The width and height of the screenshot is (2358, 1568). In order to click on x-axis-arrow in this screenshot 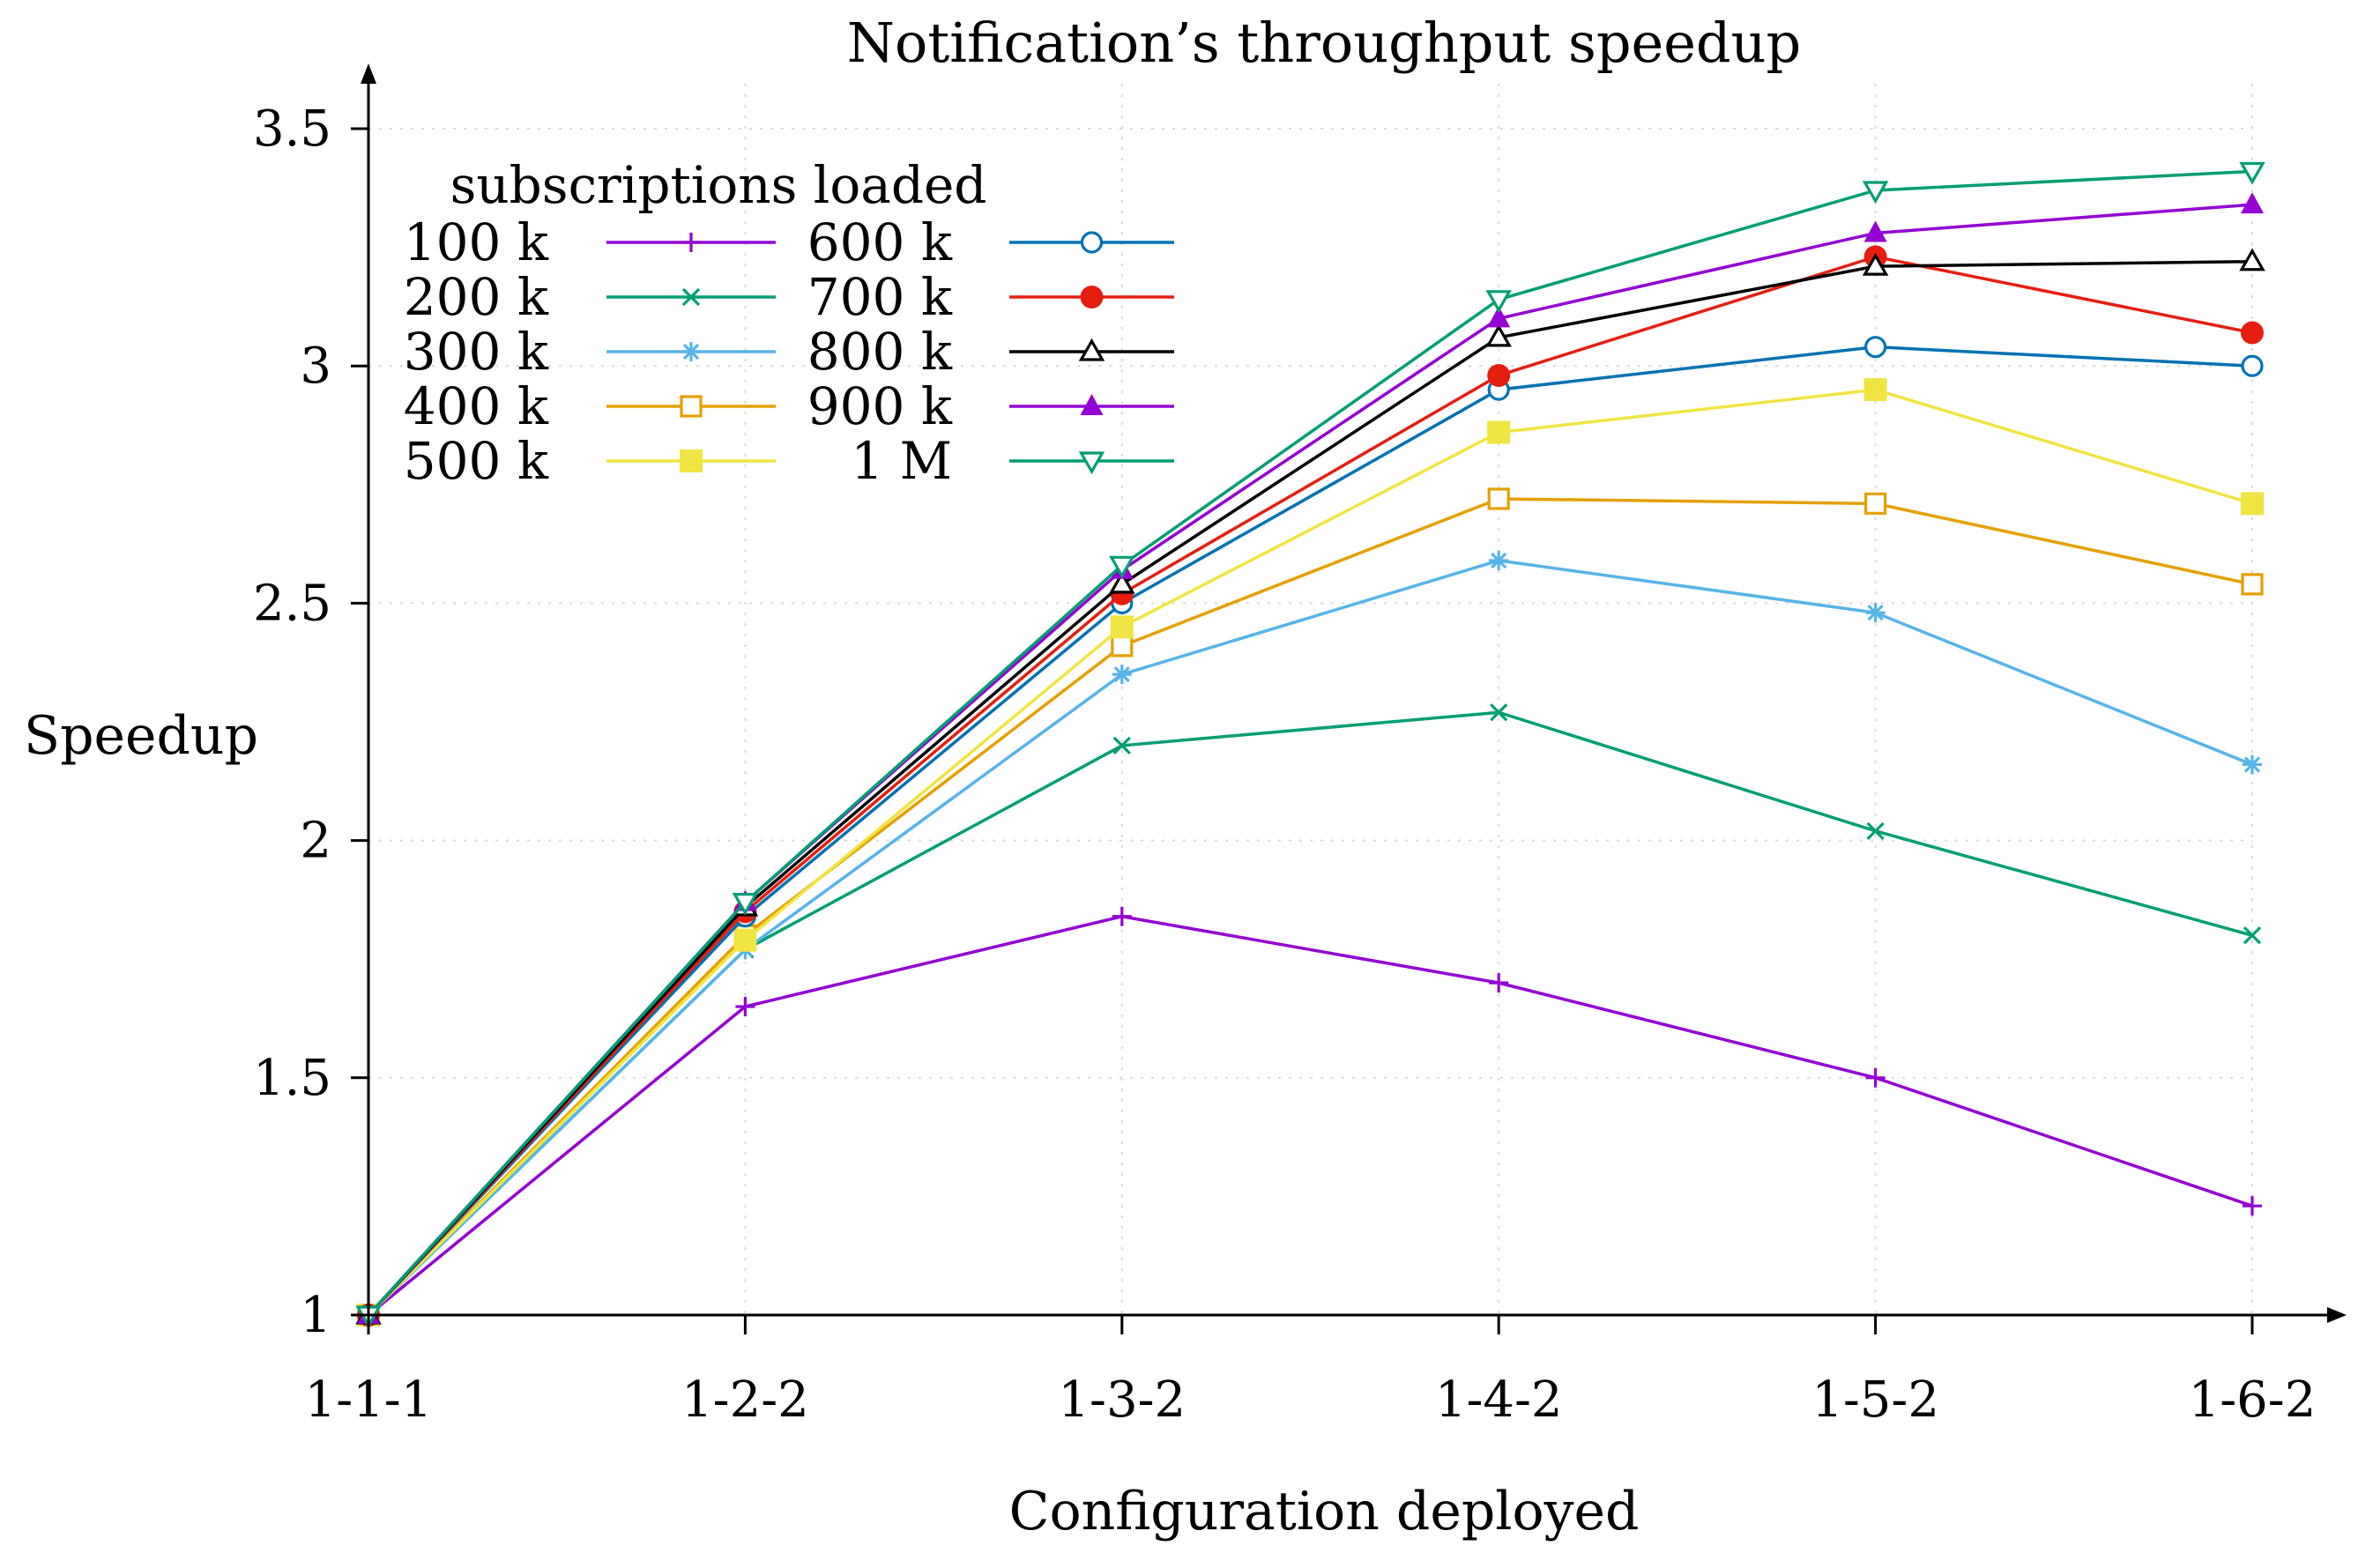, I will do `click(2337, 1315)`.